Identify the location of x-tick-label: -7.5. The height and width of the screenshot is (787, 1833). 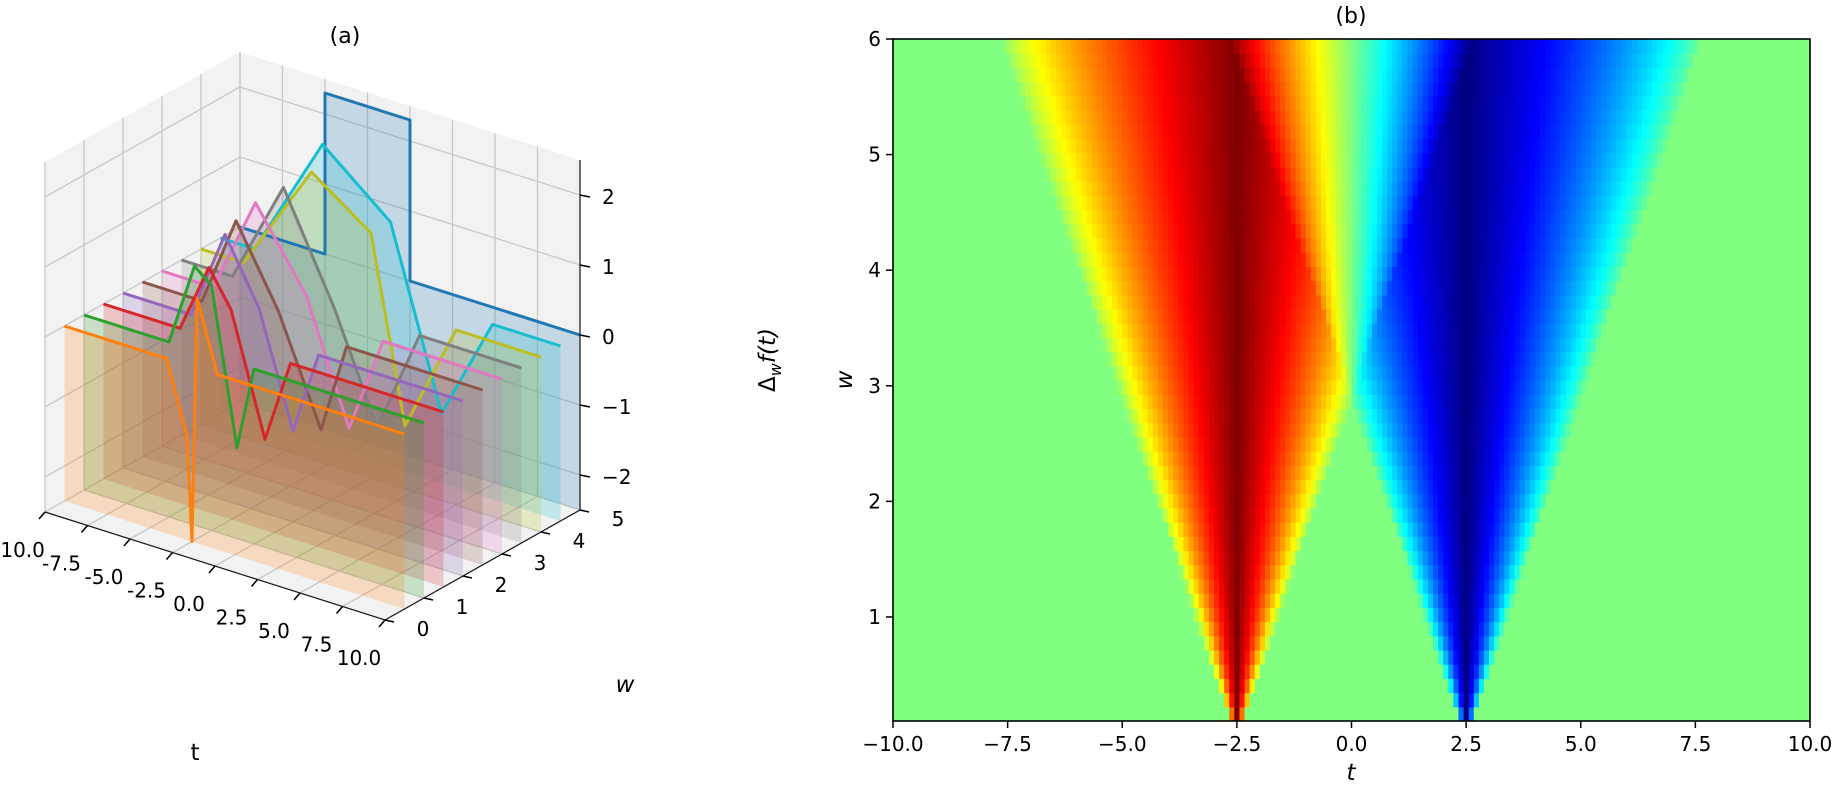
(61, 564).